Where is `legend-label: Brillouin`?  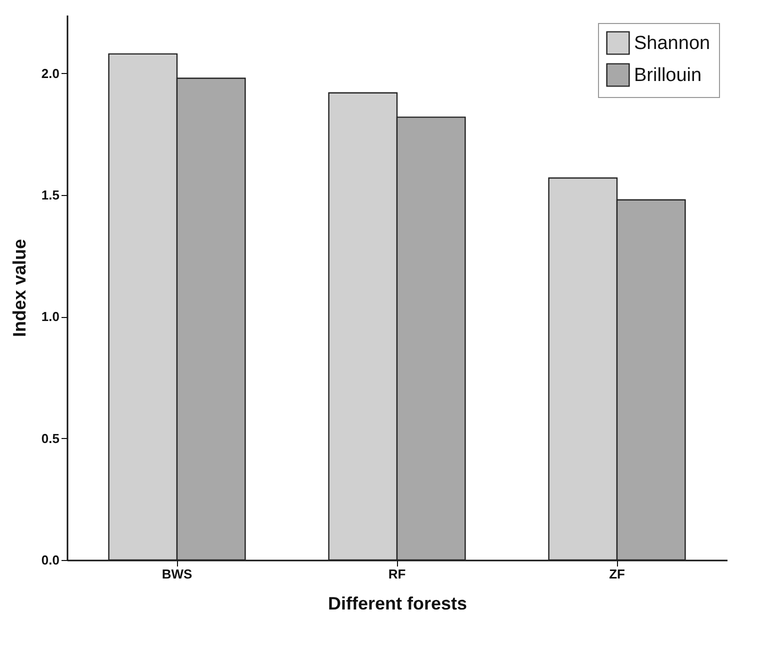
legend-label: Brillouin is located at coordinates (668, 75).